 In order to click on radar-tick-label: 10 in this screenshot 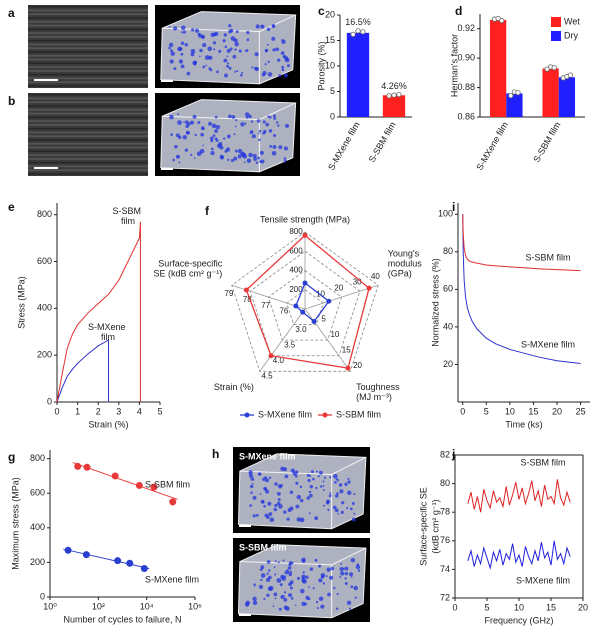, I will do `click(320, 294)`.